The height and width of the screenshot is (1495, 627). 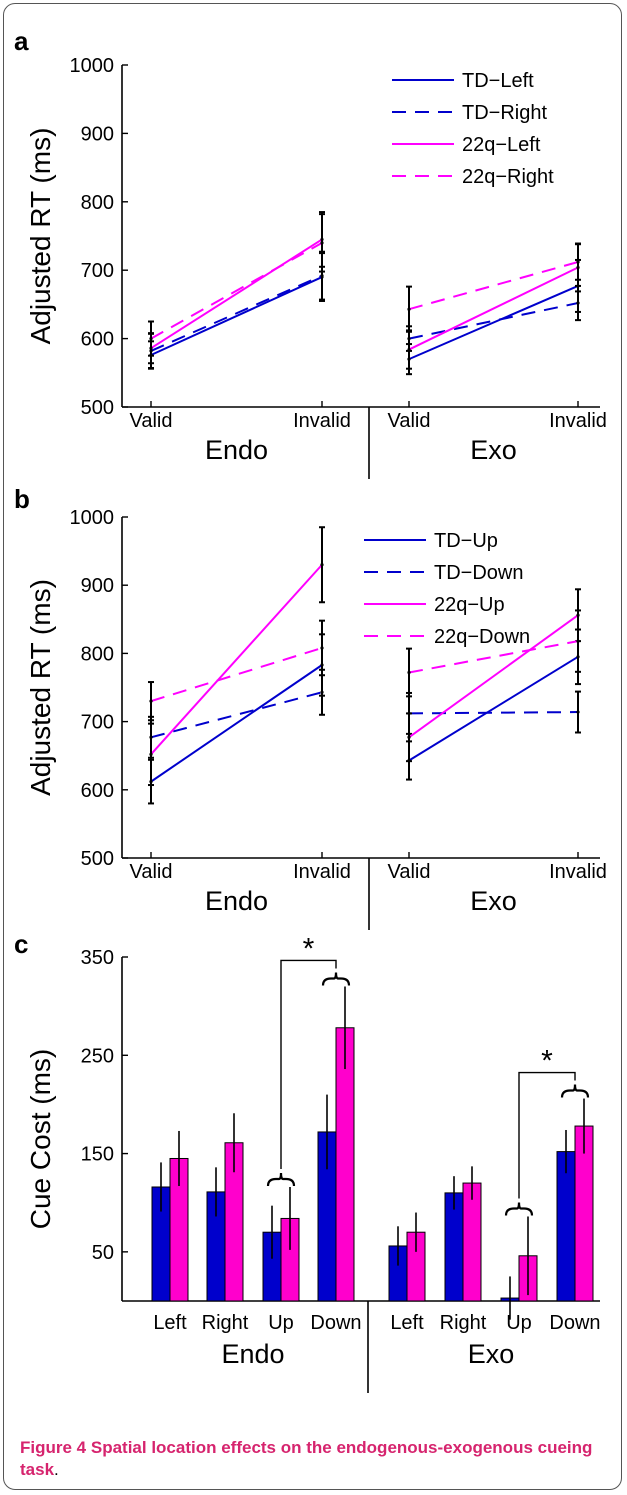 What do you see at coordinates (40, 1139) in the screenshot?
I see `y-axis-label: Cue Cost (ms)` at bounding box center [40, 1139].